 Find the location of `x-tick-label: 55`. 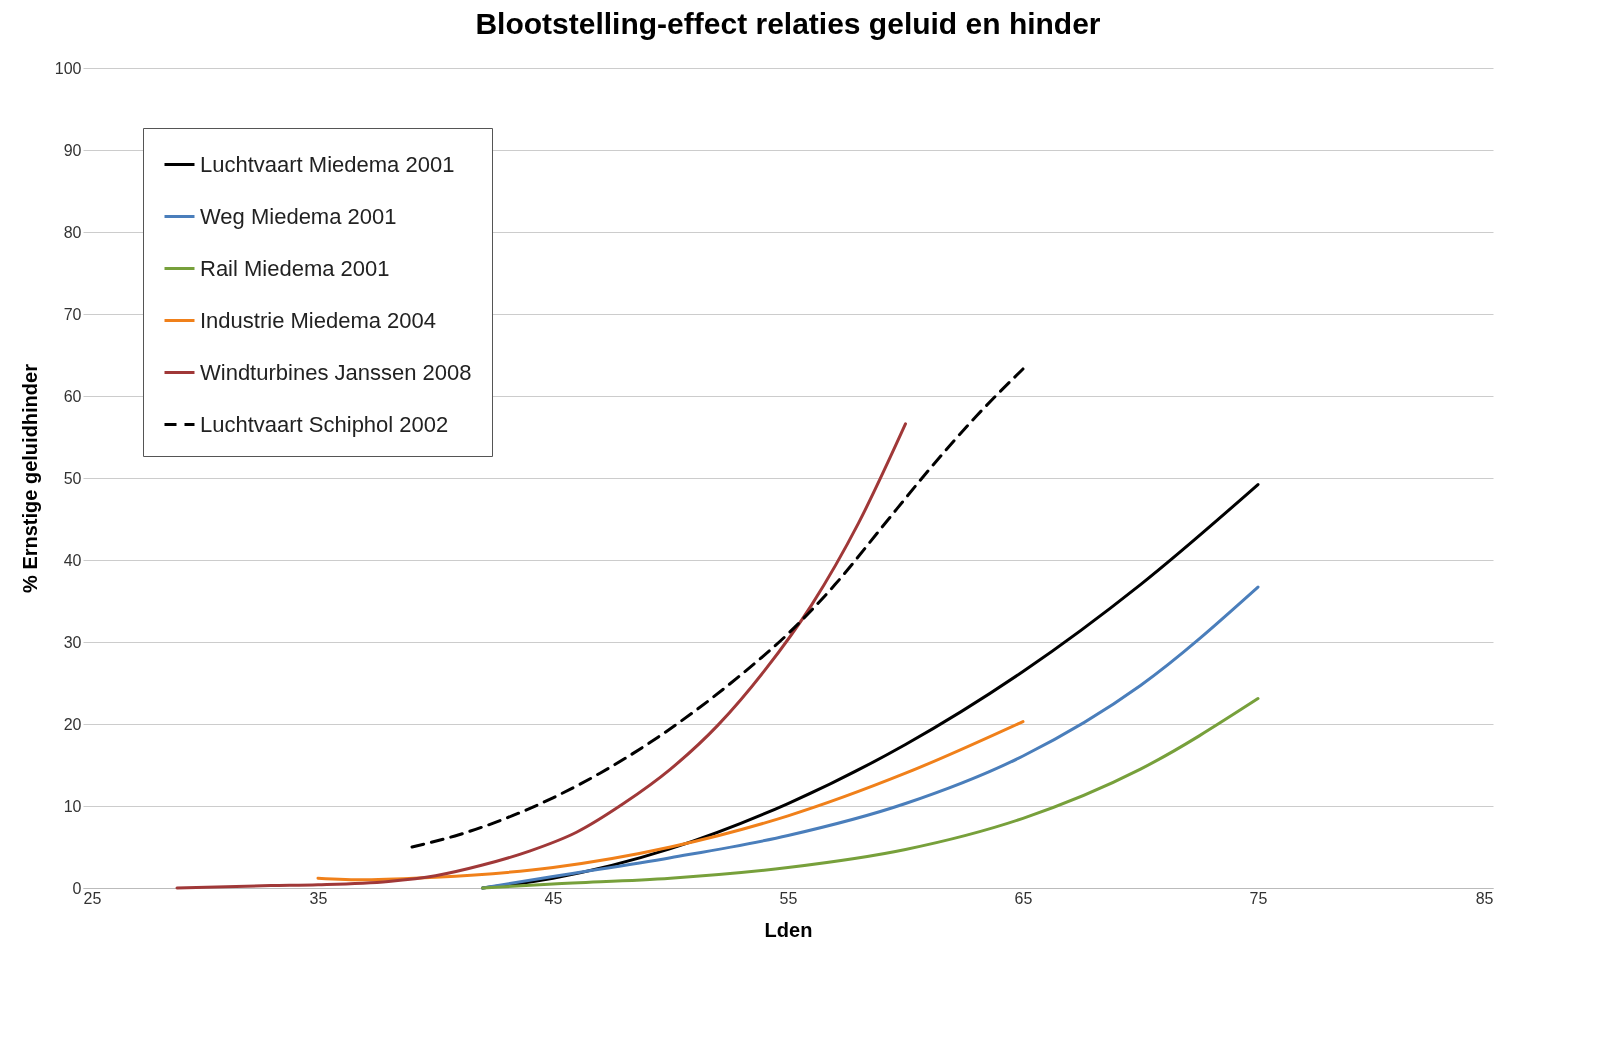

x-tick-label: 55 is located at coordinates (788, 898).